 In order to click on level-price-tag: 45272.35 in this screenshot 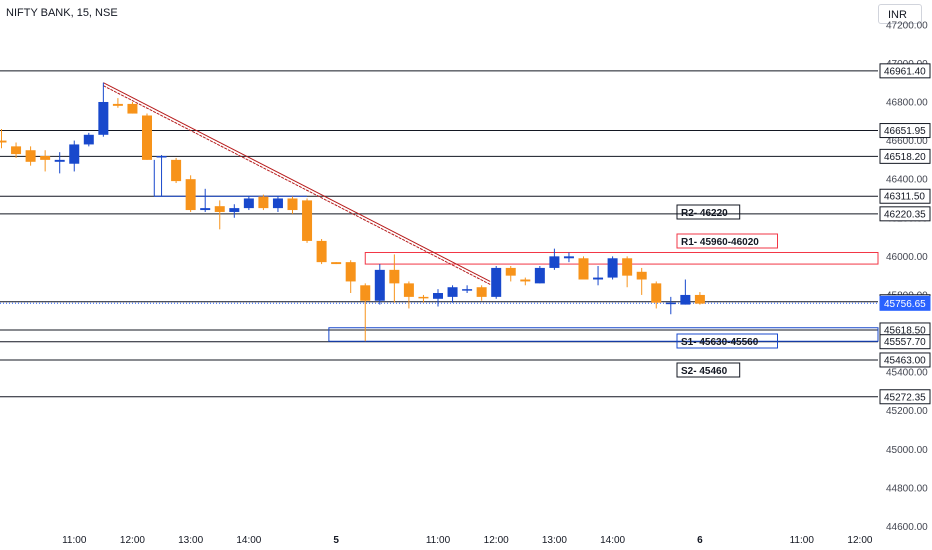, I will do `click(905, 397)`.